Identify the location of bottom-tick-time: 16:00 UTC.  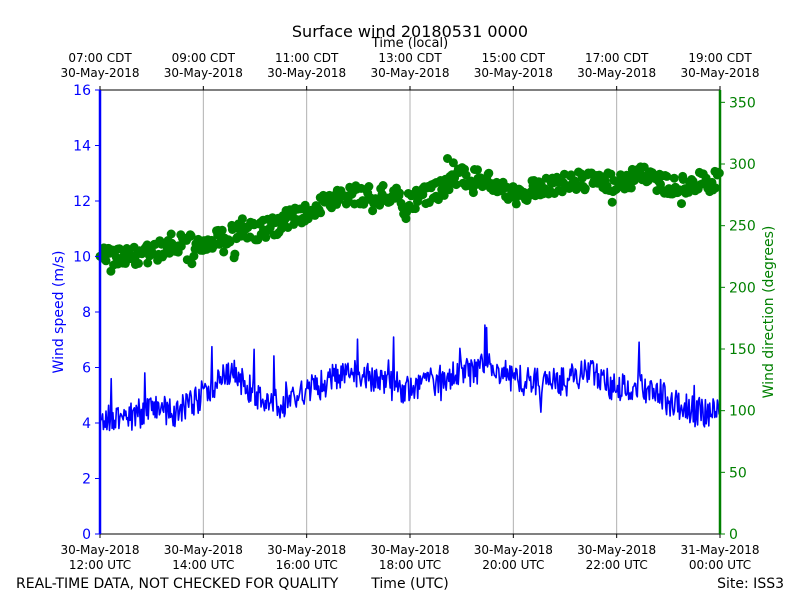
(307, 565).